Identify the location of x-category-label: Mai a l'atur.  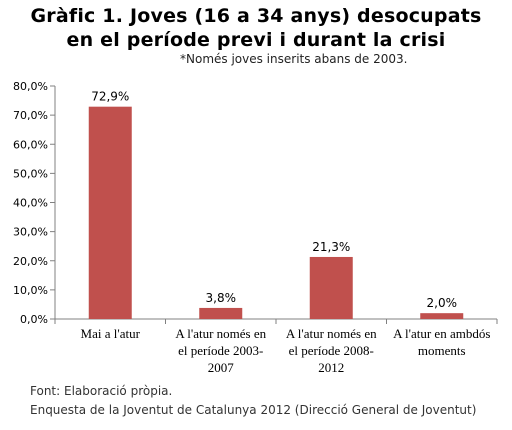
(111, 333).